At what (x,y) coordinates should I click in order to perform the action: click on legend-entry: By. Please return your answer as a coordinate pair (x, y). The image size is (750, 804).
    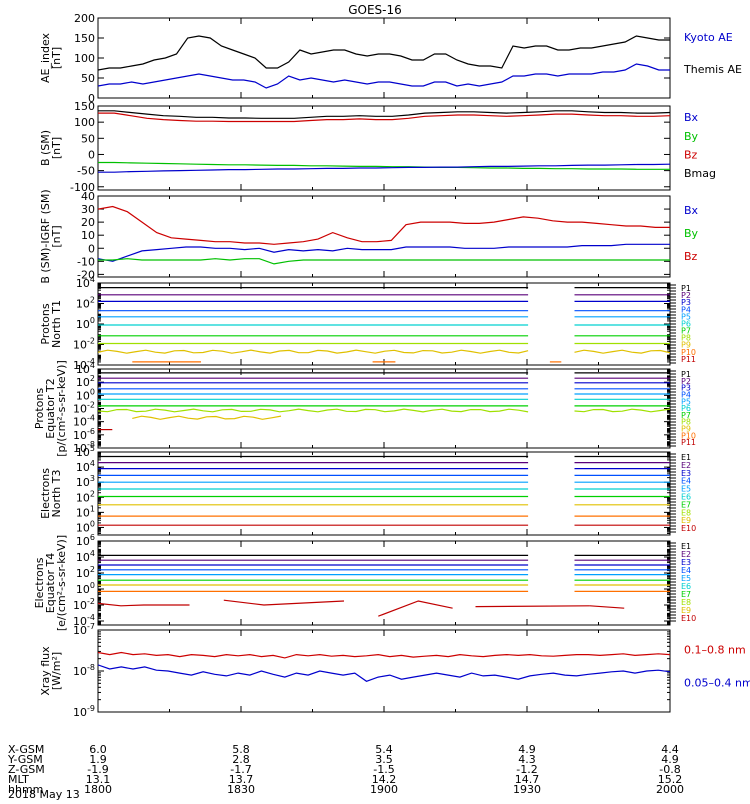
    Looking at the image, I should click on (691, 233).